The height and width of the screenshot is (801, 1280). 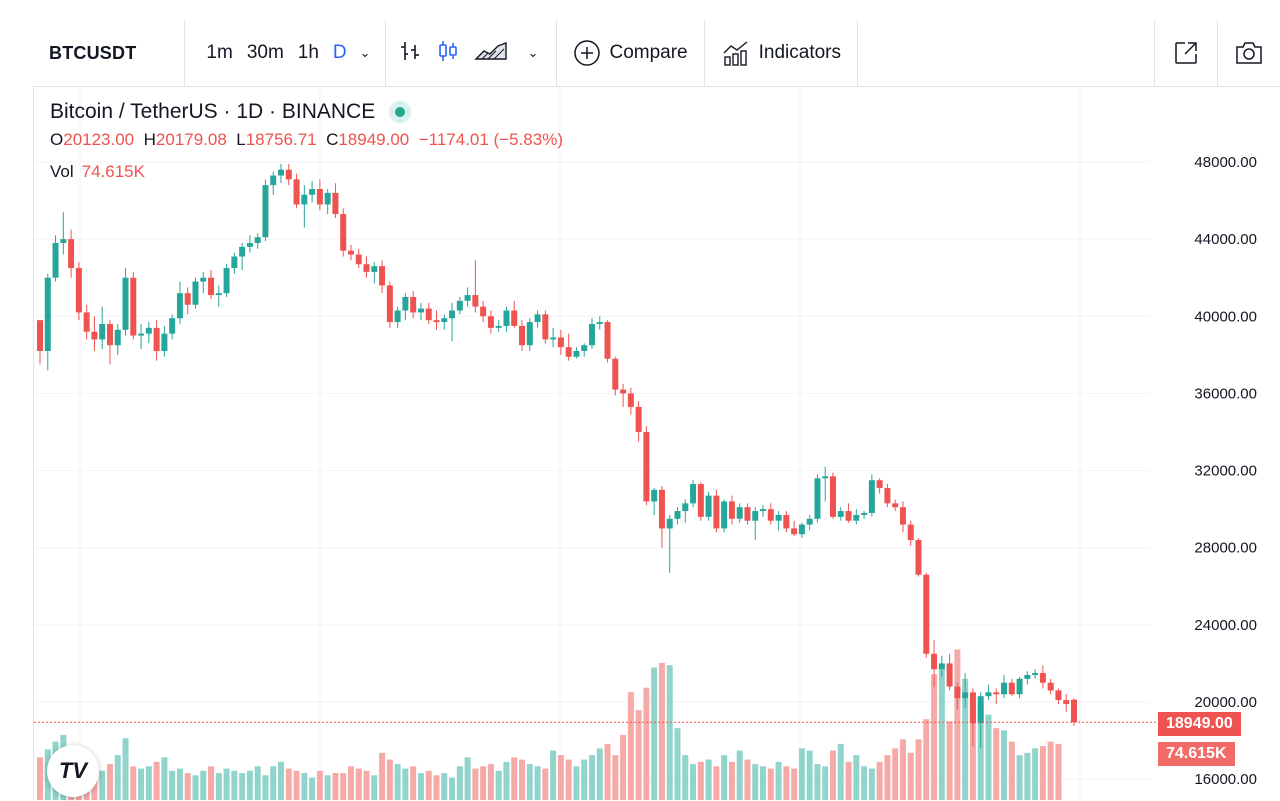 I want to click on high-key: H, so click(x=149, y=139).